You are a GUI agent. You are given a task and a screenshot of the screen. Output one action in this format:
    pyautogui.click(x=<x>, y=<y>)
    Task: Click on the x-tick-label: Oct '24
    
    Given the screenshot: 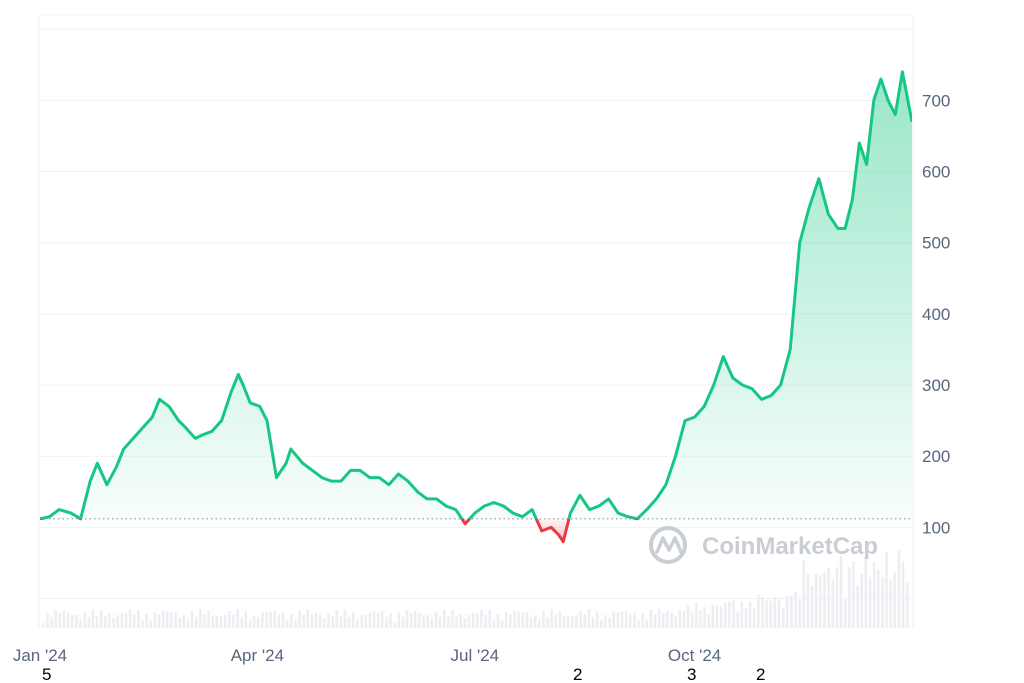 What is the action you would take?
    pyautogui.click(x=694, y=655)
    